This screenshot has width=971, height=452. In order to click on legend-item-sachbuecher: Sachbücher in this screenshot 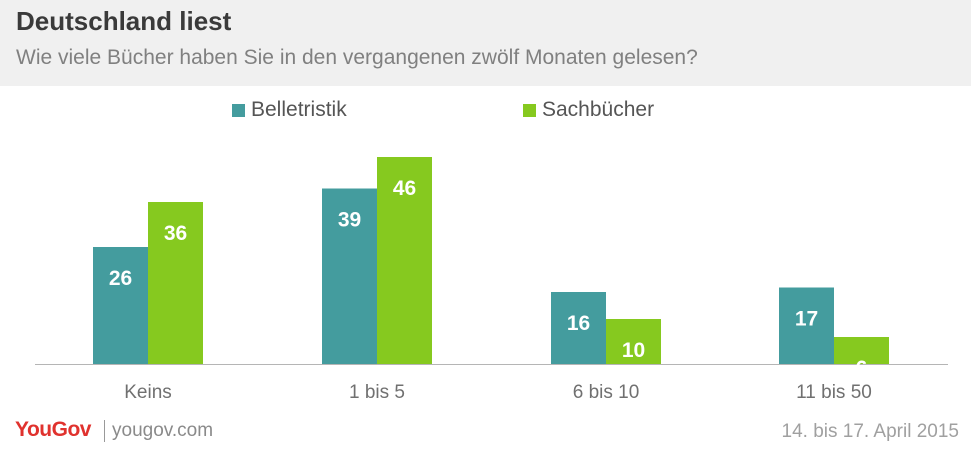, I will do `click(588, 110)`.